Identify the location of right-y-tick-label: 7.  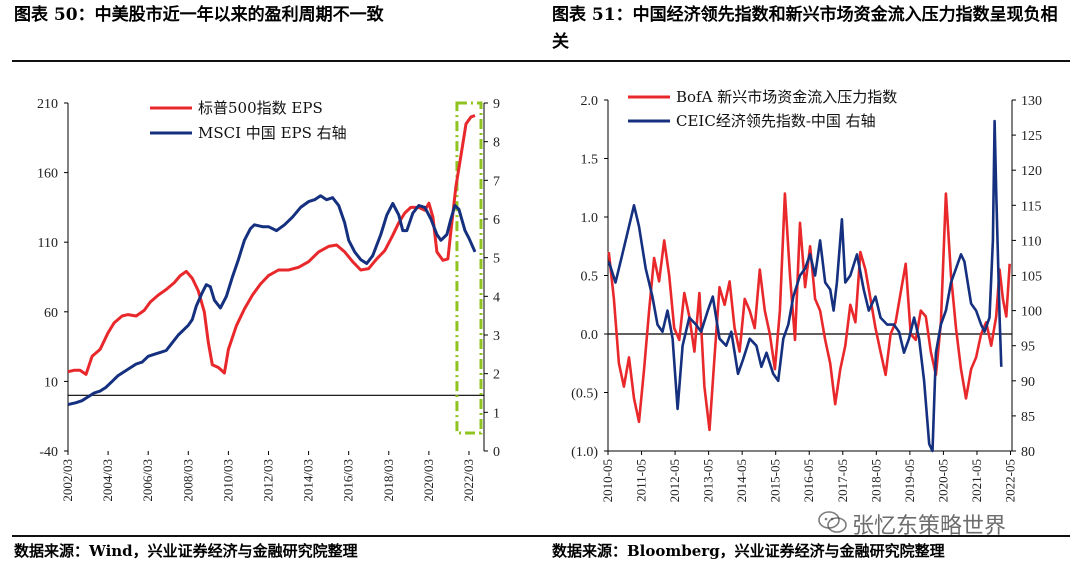
(496, 181).